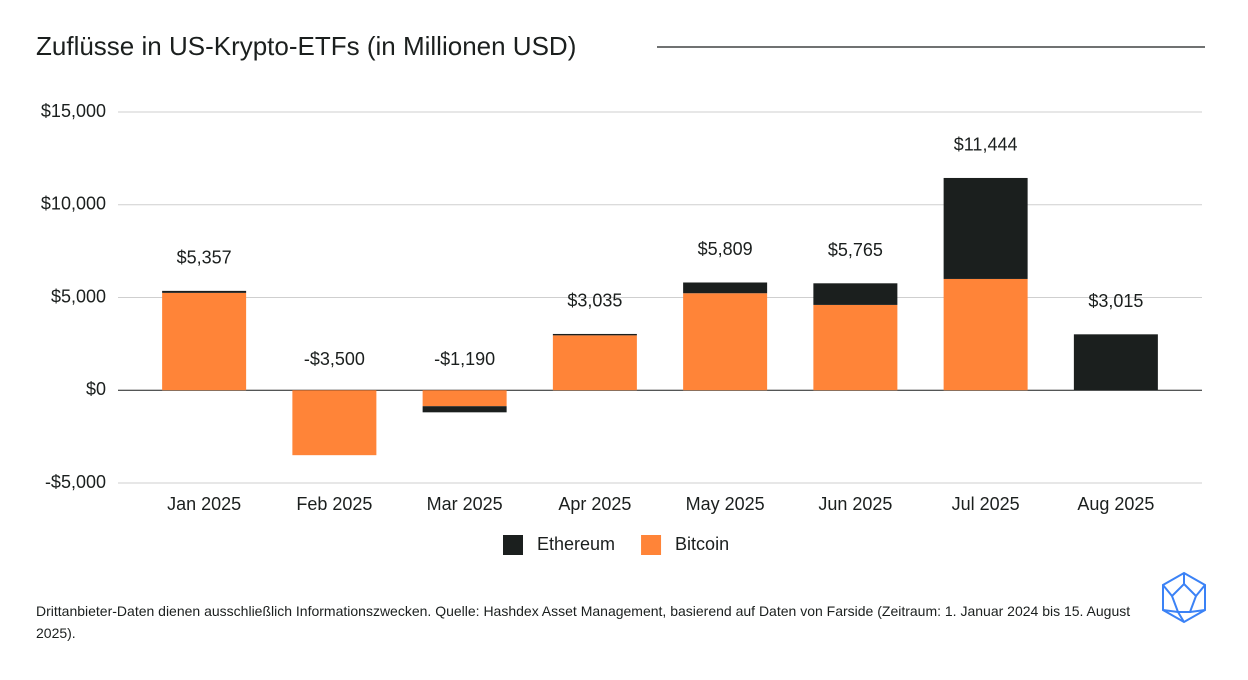 This screenshot has width=1248, height=680. I want to click on total-label: -$3,500, so click(334, 359).